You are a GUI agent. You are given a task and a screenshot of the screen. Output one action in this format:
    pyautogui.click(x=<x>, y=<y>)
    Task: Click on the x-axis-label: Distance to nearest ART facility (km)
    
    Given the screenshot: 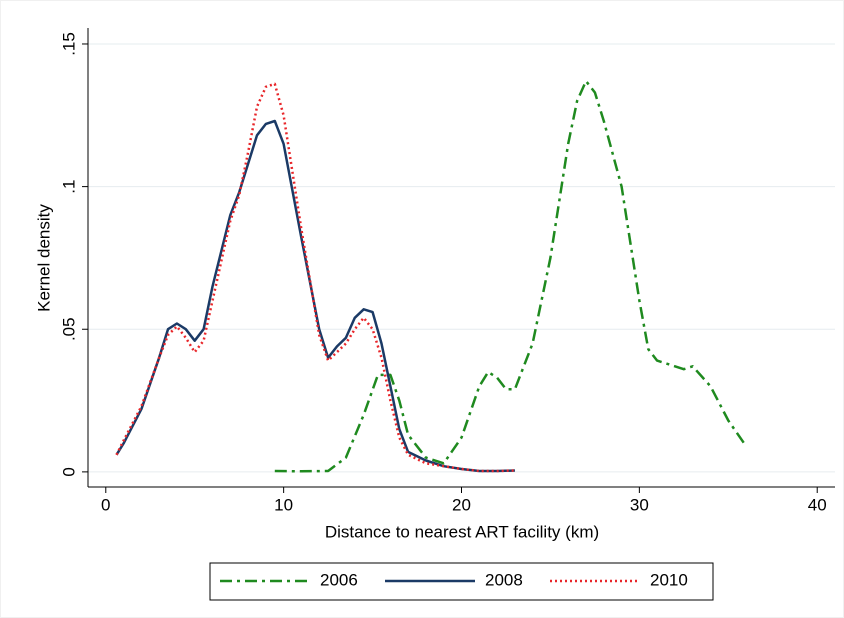 What is the action you would take?
    pyautogui.click(x=462, y=531)
    